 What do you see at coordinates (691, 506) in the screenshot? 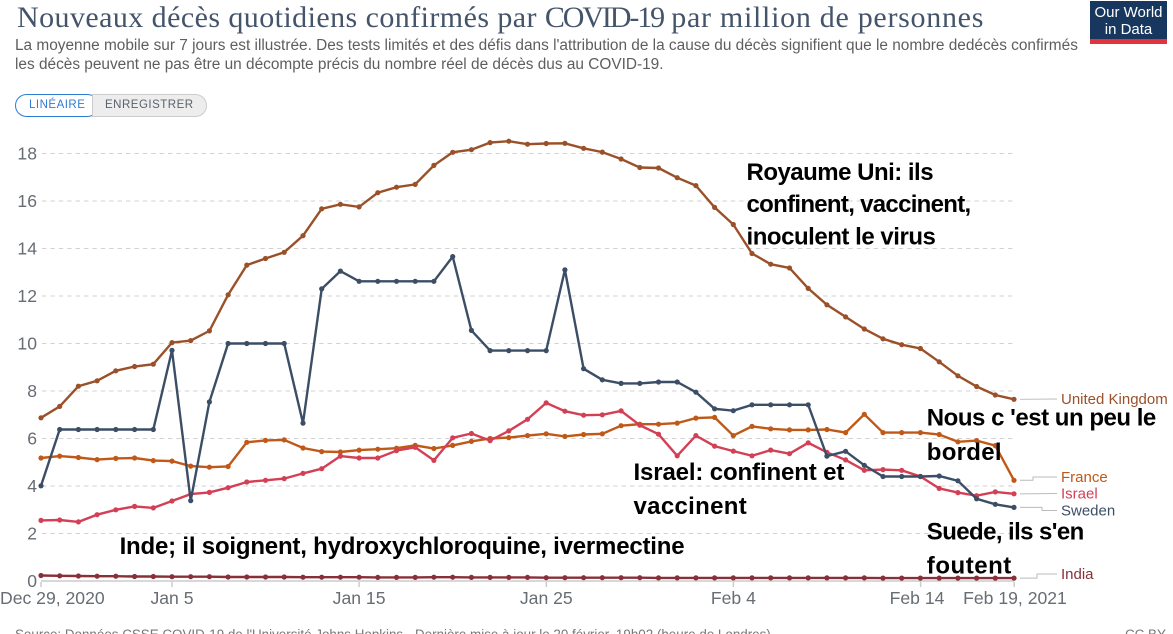
I see `svg-text: vaccinent` at bounding box center [691, 506].